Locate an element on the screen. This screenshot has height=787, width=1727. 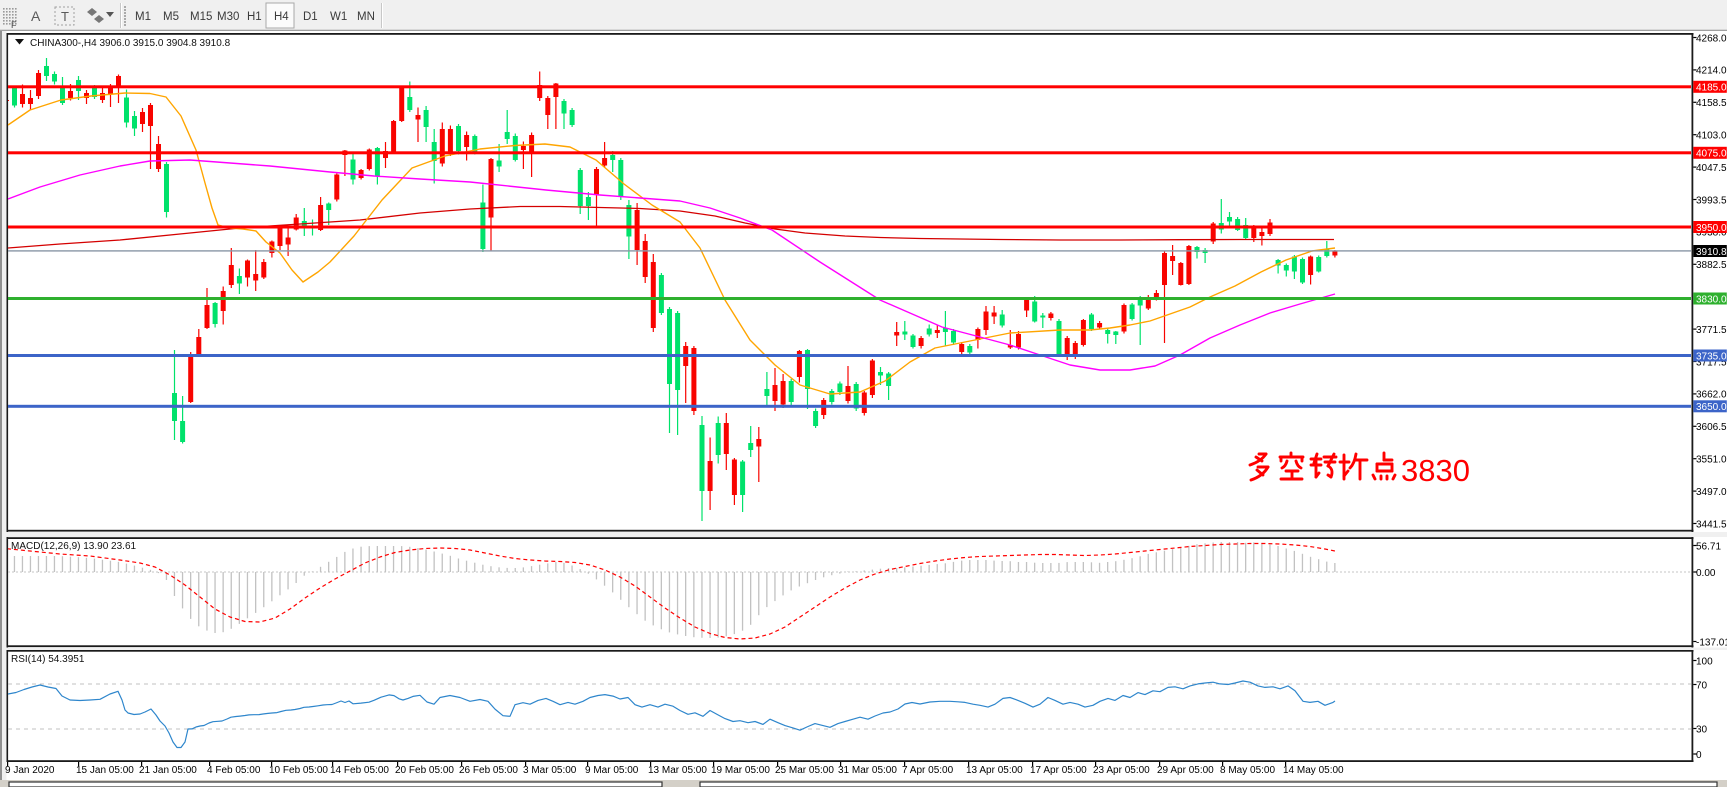
svg-text: 7 Apr 05:00 is located at coordinates (928, 770).